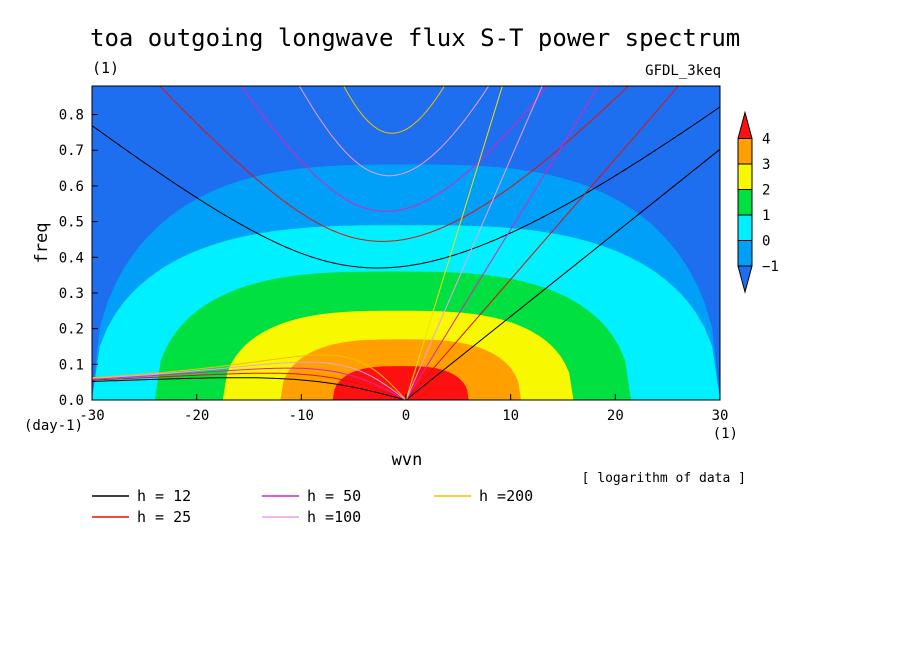 The image size is (904, 654). What do you see at coordinates (71, 223) in the screenshot?
I see `y-tick-label: 0.5` at bounding box center [71, 223].